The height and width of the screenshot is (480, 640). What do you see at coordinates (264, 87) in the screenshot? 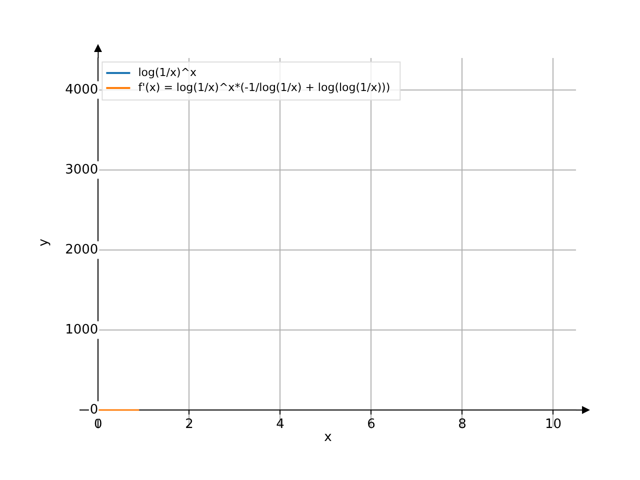
I see `legend-label: f'(x) = log(1/x)^x*(-1/log(1/x) + log(log(1/x)))` at bounding box center [264, 87].